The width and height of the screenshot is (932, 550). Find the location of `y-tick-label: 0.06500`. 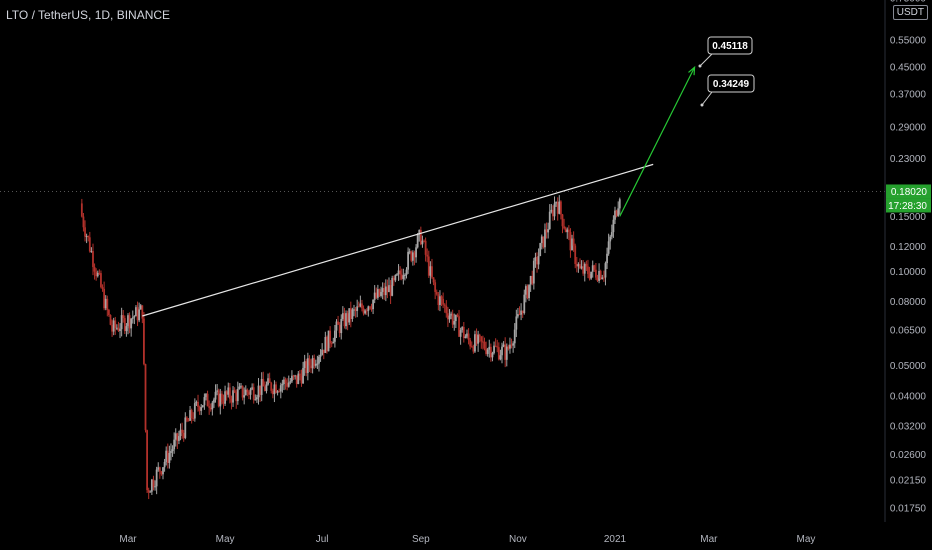

y-tick-label: 0.06500 is located at coordinates (908, 330).